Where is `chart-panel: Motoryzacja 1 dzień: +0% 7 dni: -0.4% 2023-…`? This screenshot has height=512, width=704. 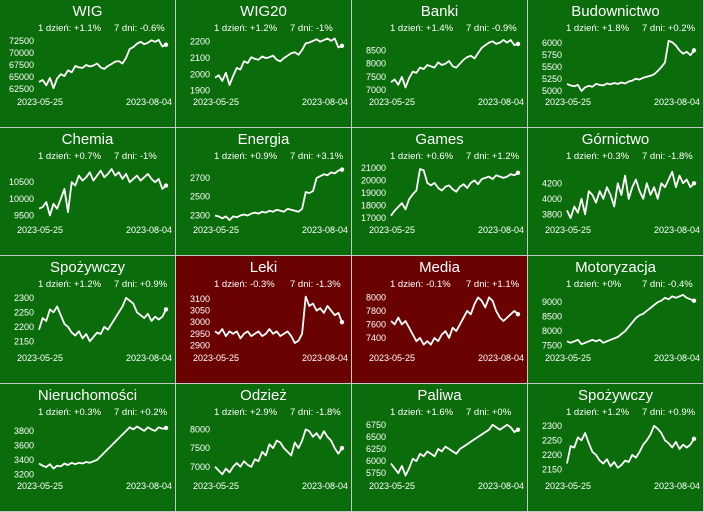
chart-panel: Motoryzacja 1 dzień: +0% 7 dni: -0.4% 2023-… is located at coordinates (615, 319).